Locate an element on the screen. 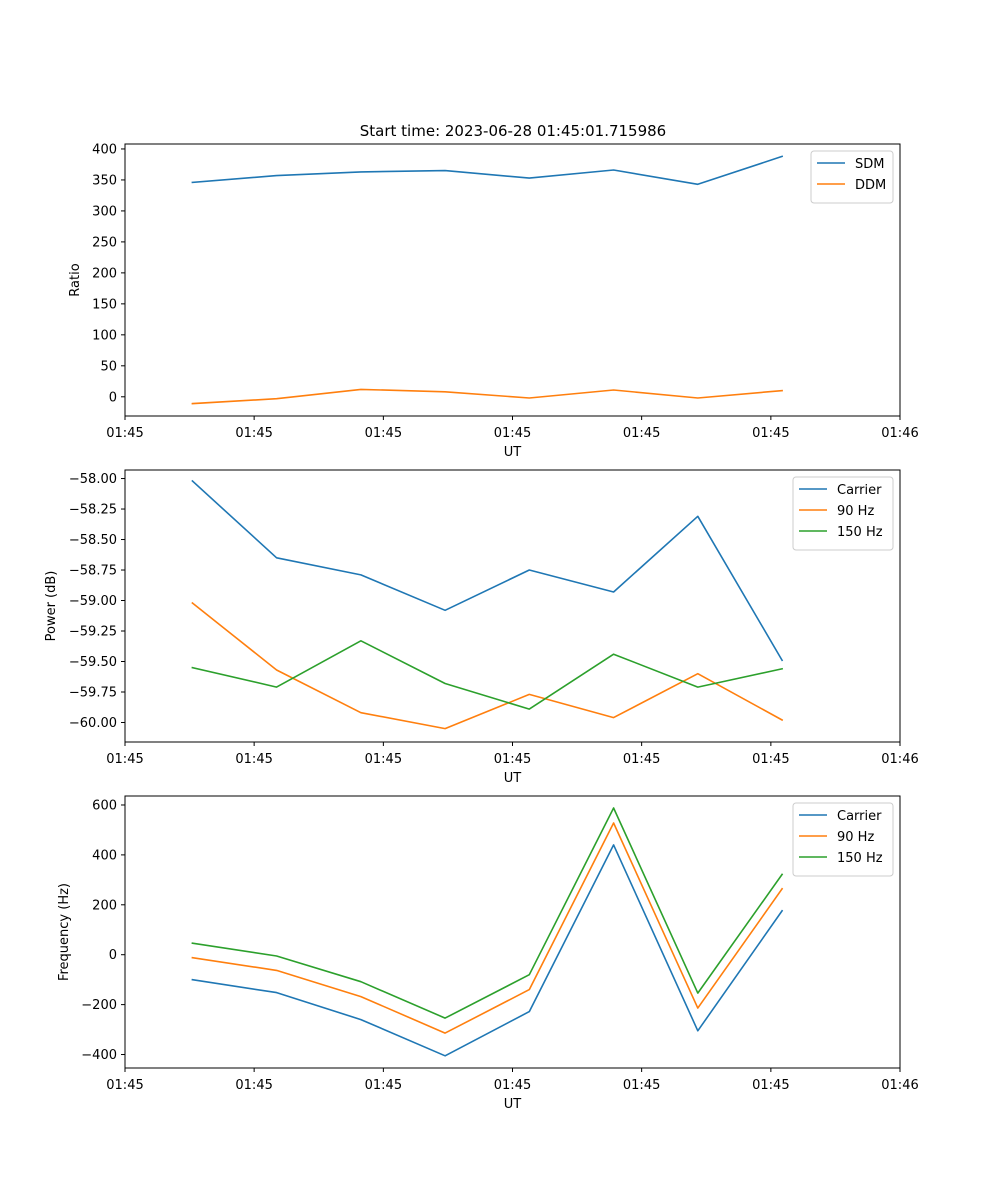 This screenshot has height=1200, width=1000. y-tick-label: −58.50 is located at coordinates (93, 540).